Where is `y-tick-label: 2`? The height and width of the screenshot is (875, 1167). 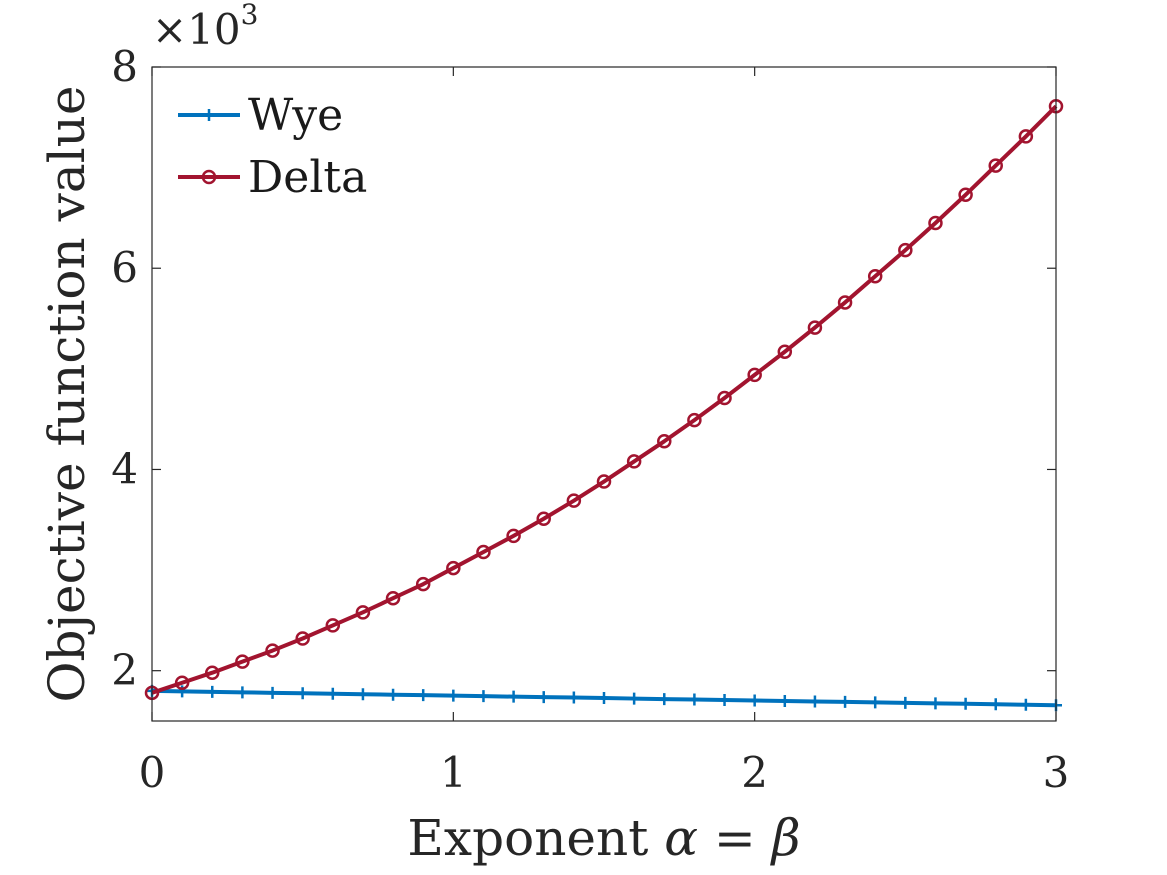
y-tick-label: 2 is located at coordinates (124, 670).